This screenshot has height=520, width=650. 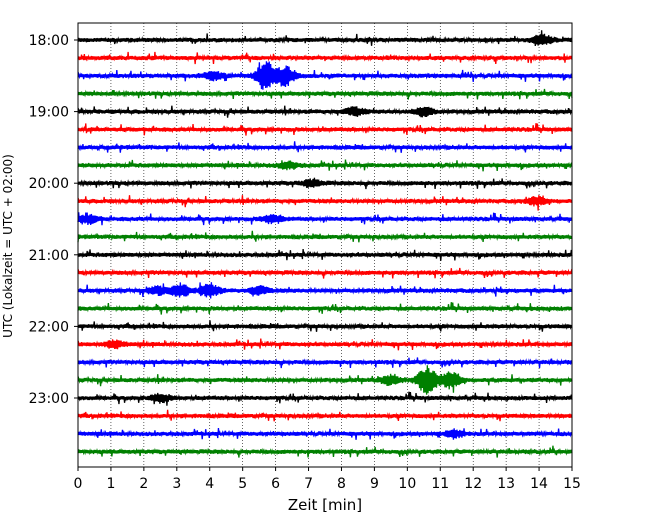 I want to click on y-tick-label-2000: 20:00, so click(x=49, y=184).